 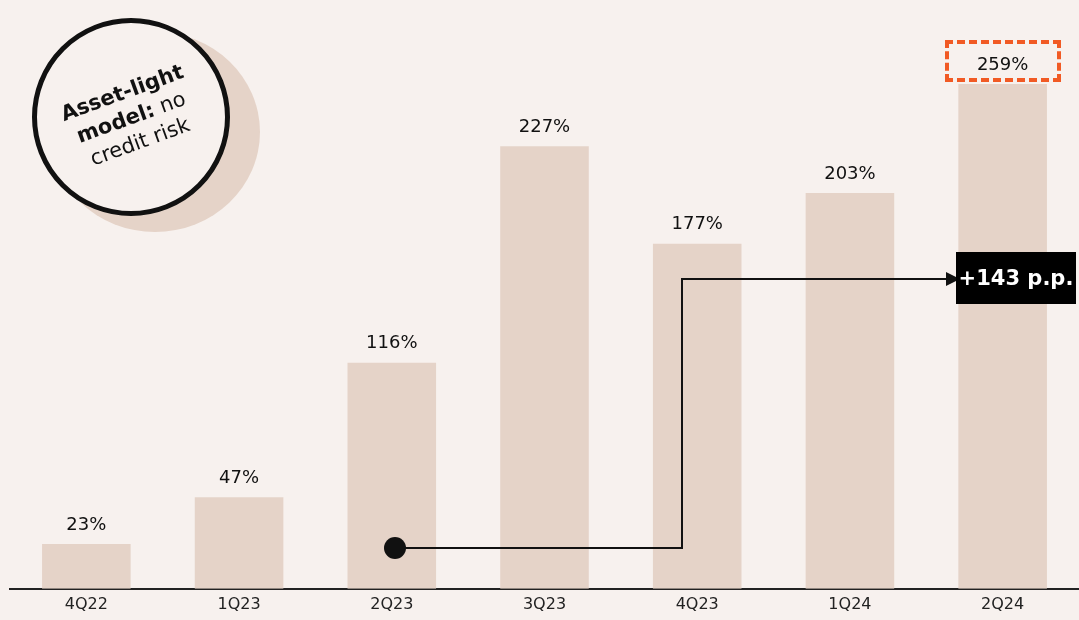 What do you see at coordinates (697, 223) in the screenshot?
I see `data-label: 177%` at bounding box center [697, 223].